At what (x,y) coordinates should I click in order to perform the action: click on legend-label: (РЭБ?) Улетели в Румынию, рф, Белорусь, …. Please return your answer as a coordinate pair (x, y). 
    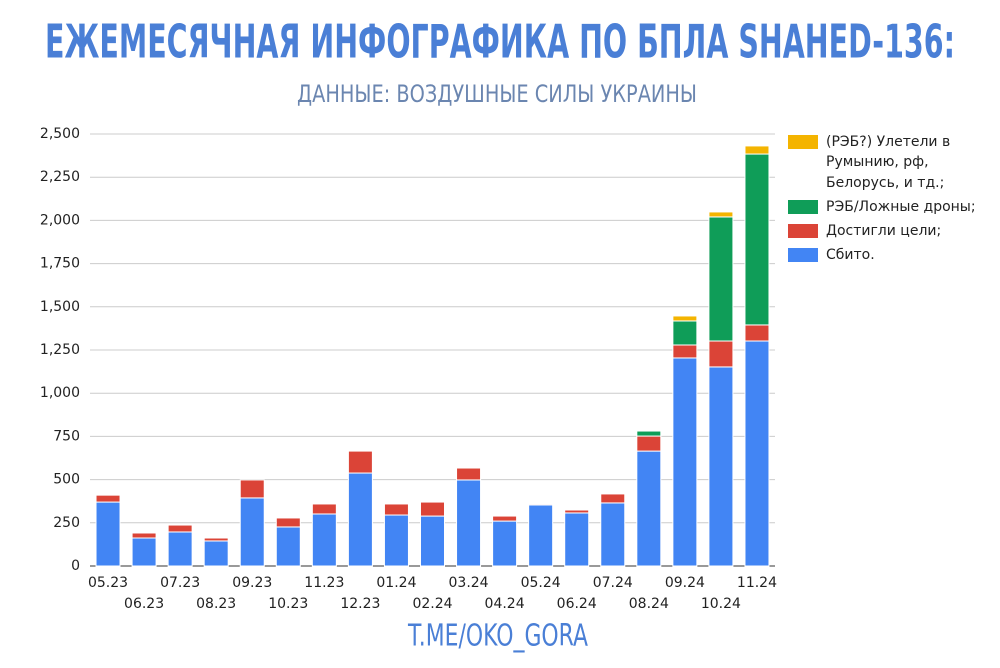
    Looking at the image, I should click on (888, 162).